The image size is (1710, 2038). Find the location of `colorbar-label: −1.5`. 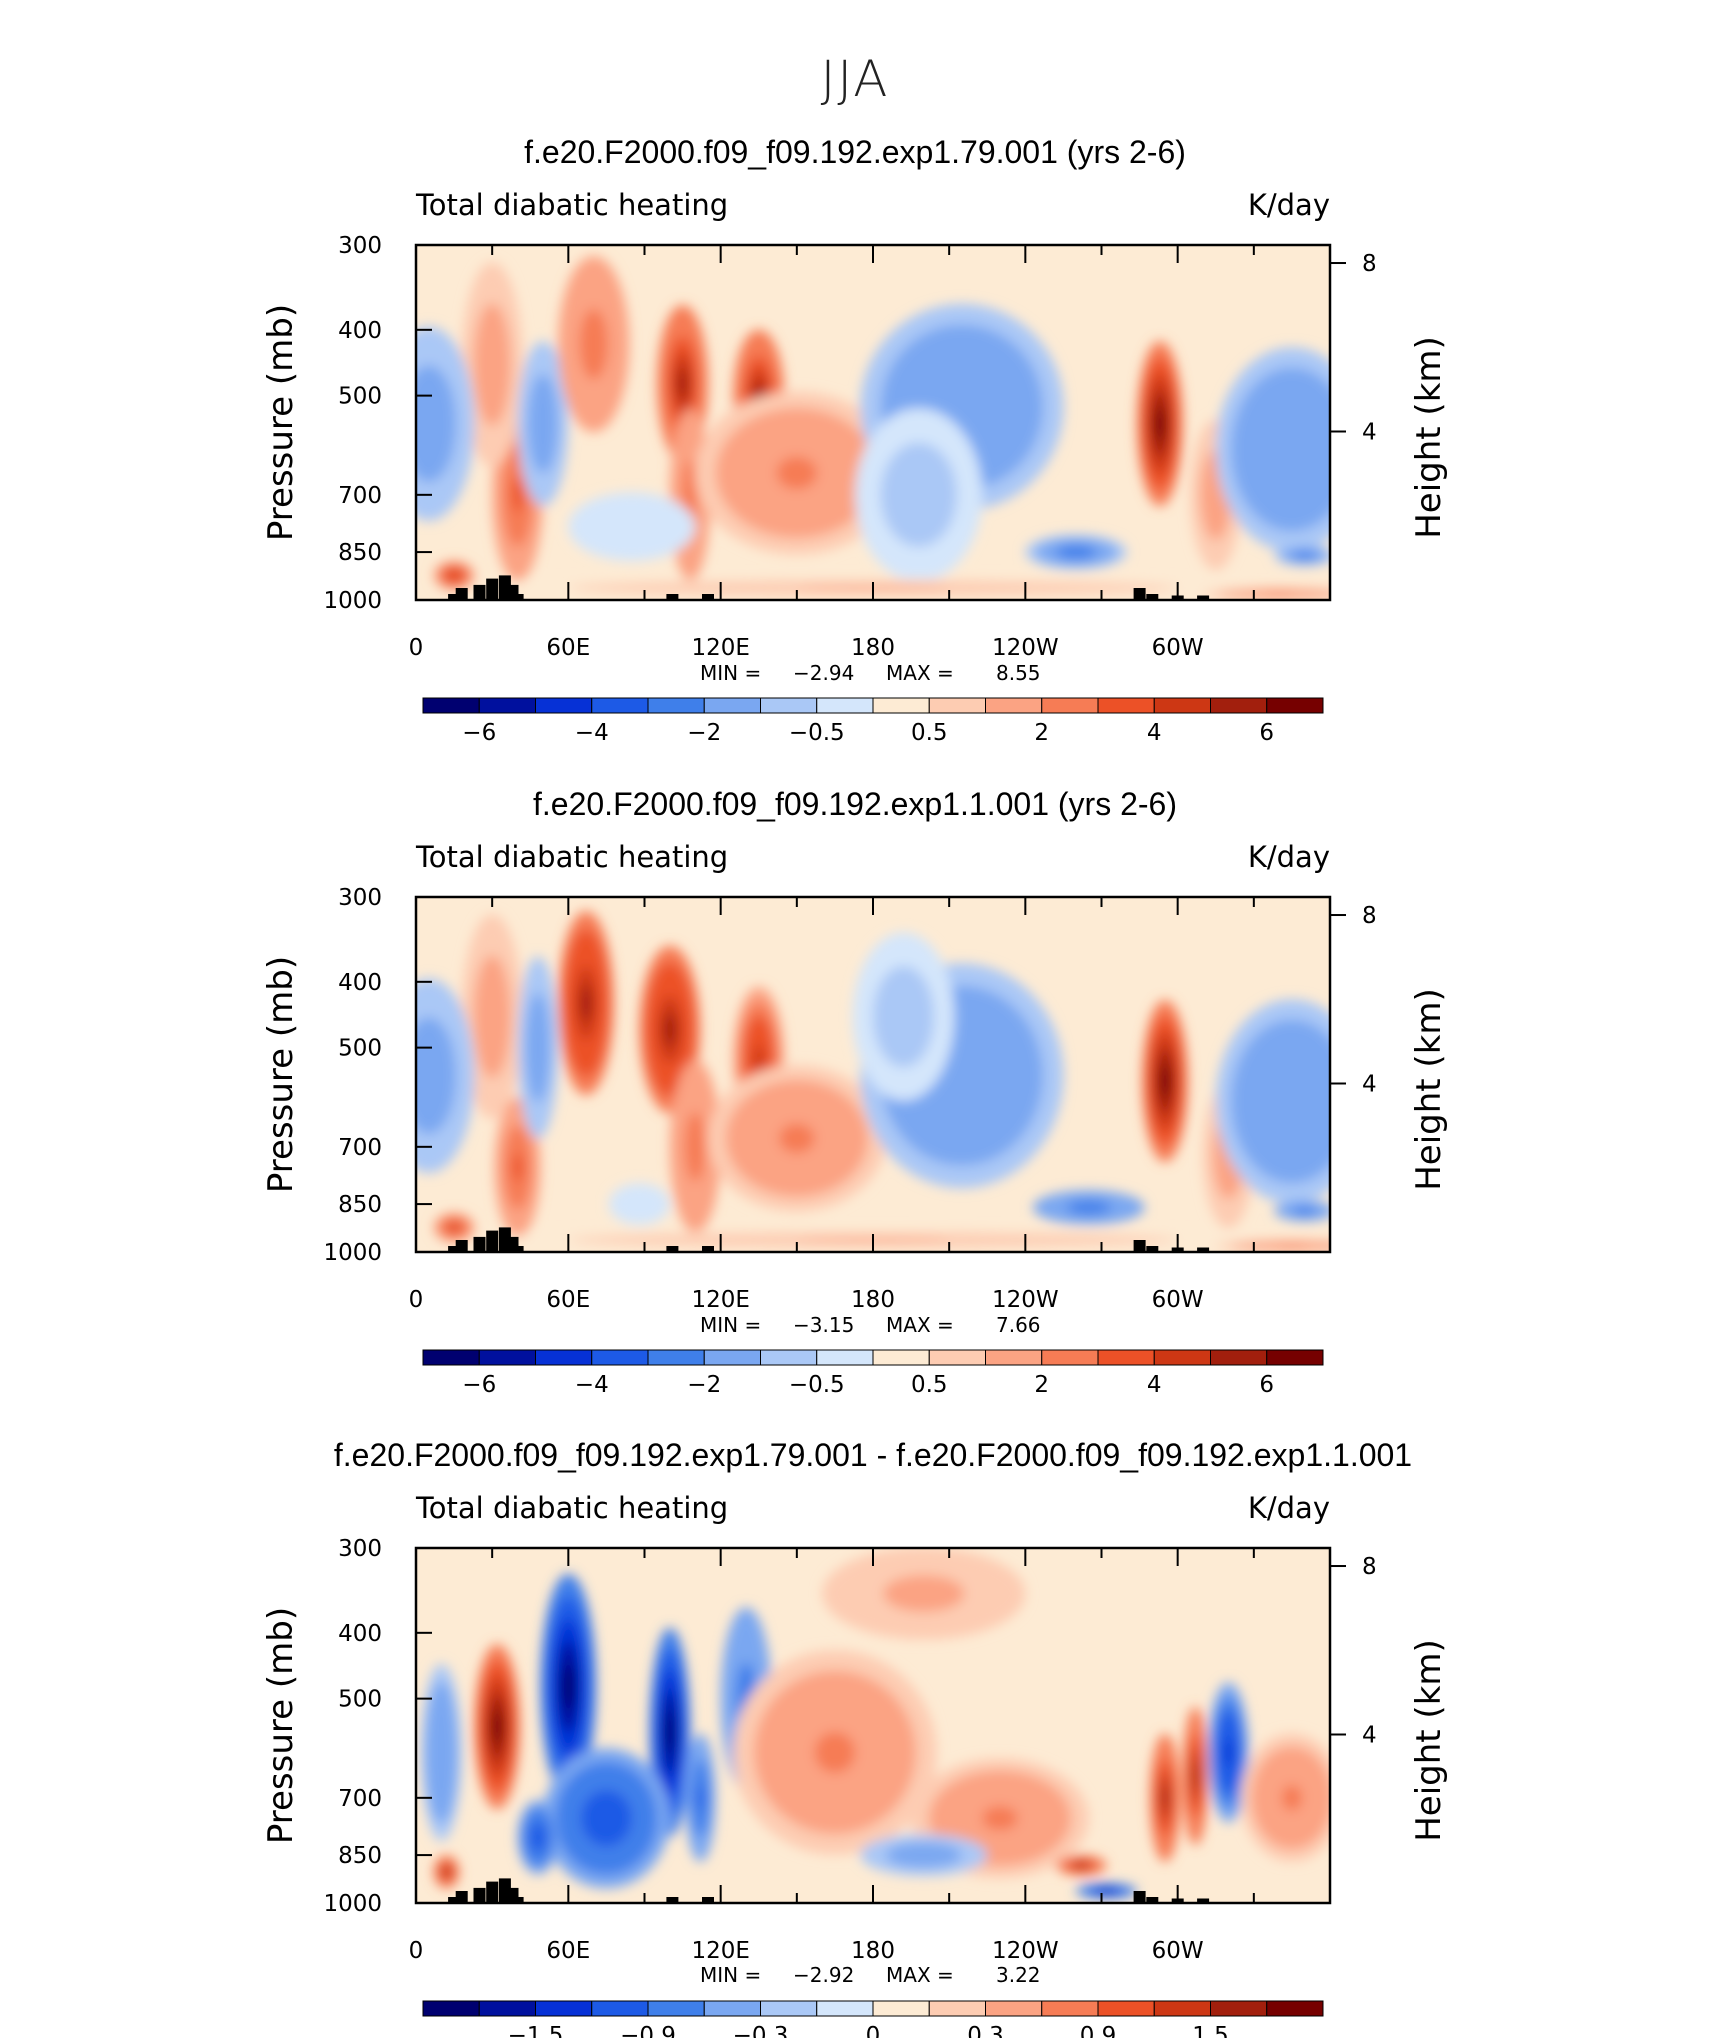

colorbar-label: −1.5 is located at coordinates (536, 2030).